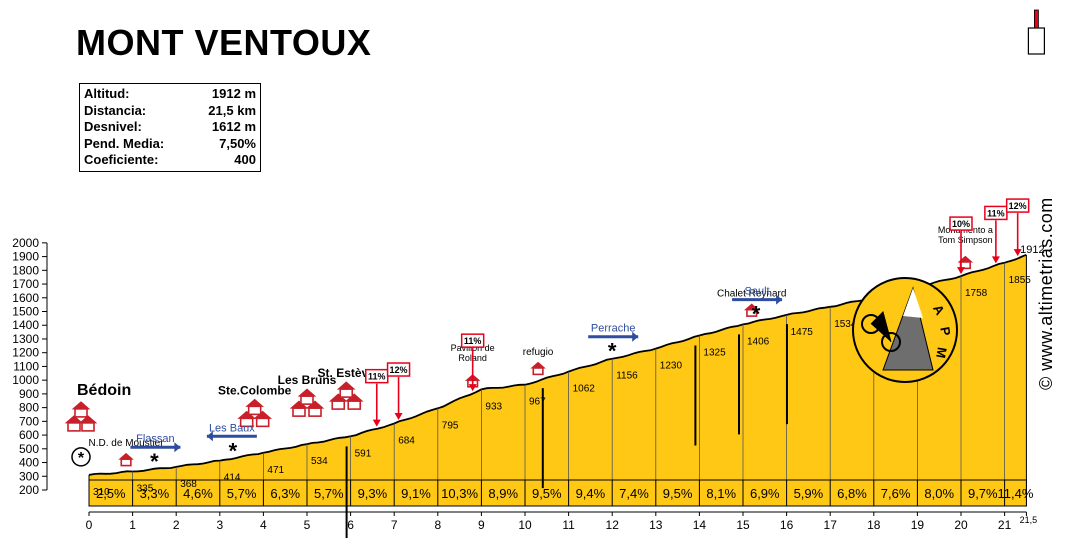 This screenshot has height=538, width=1072. Describe the element at coordinates (802, 332) in the screenshot. I see `altitude-label: 1475` at that location.